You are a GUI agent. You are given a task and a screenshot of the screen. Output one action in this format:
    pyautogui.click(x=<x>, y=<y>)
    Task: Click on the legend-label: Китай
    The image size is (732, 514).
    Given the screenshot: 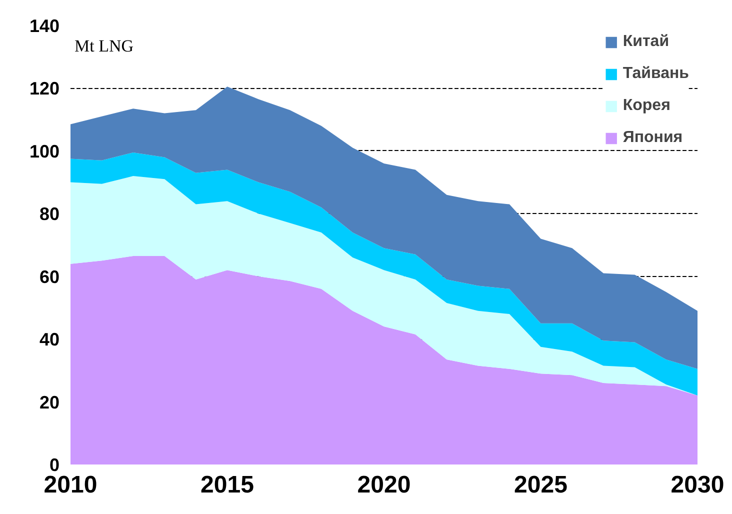 What is the action you would take?
    pyautogui.click(x=646, y=42)
    